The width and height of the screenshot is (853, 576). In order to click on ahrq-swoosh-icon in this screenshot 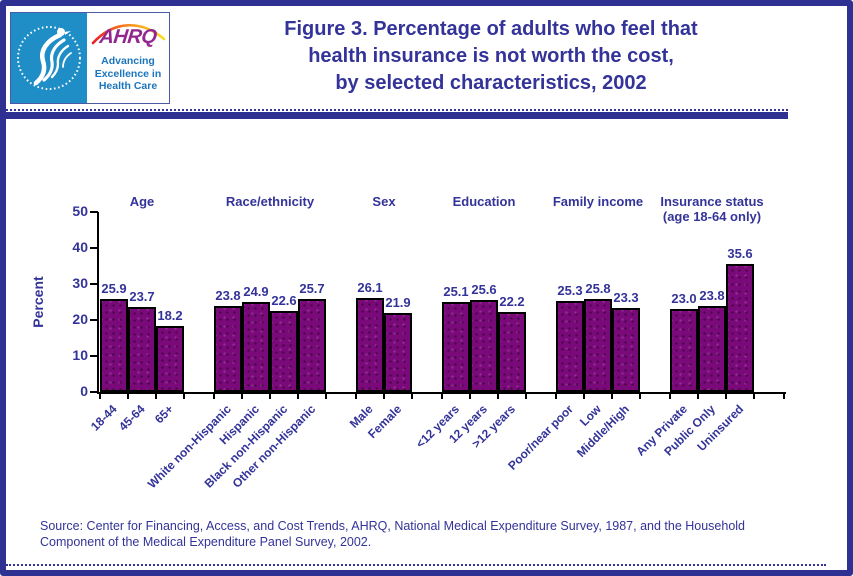, I will do `click(128, 34)`.